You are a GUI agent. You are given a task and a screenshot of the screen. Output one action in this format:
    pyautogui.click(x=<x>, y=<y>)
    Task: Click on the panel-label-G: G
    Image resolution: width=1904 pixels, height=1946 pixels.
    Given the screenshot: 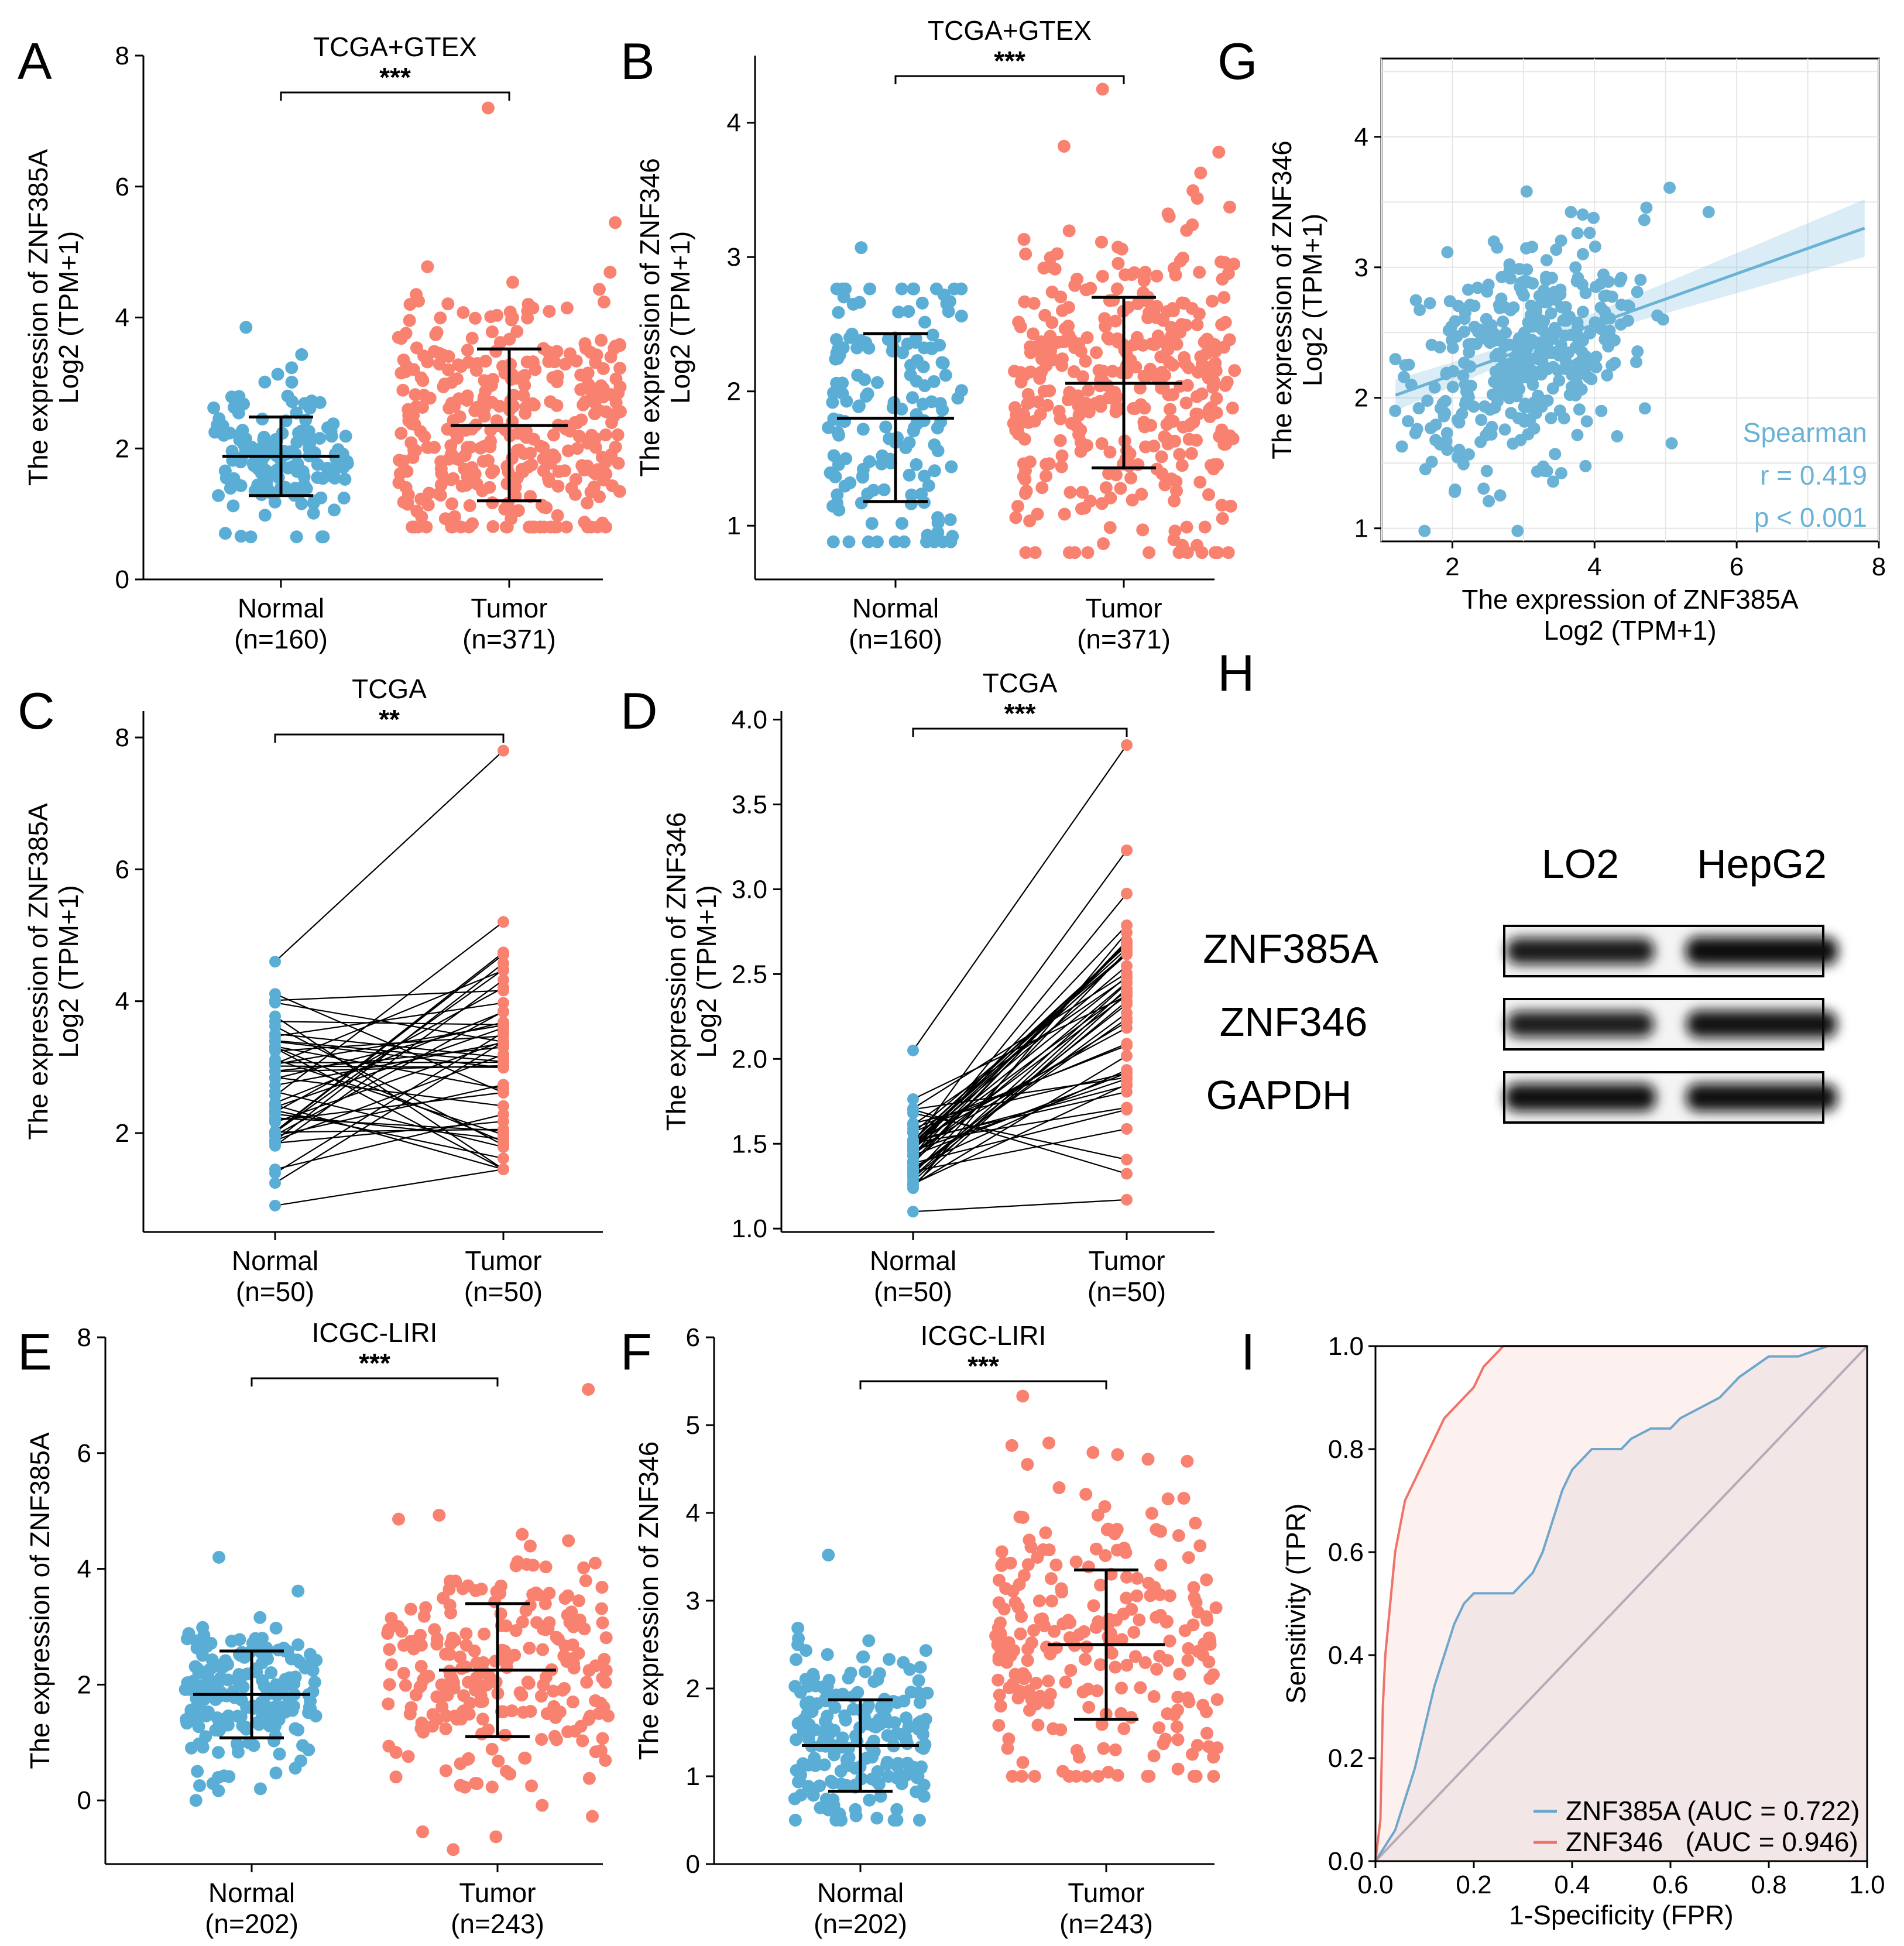 What is the action you would take?
    pyautogui.click(x=1237, y=61)
    